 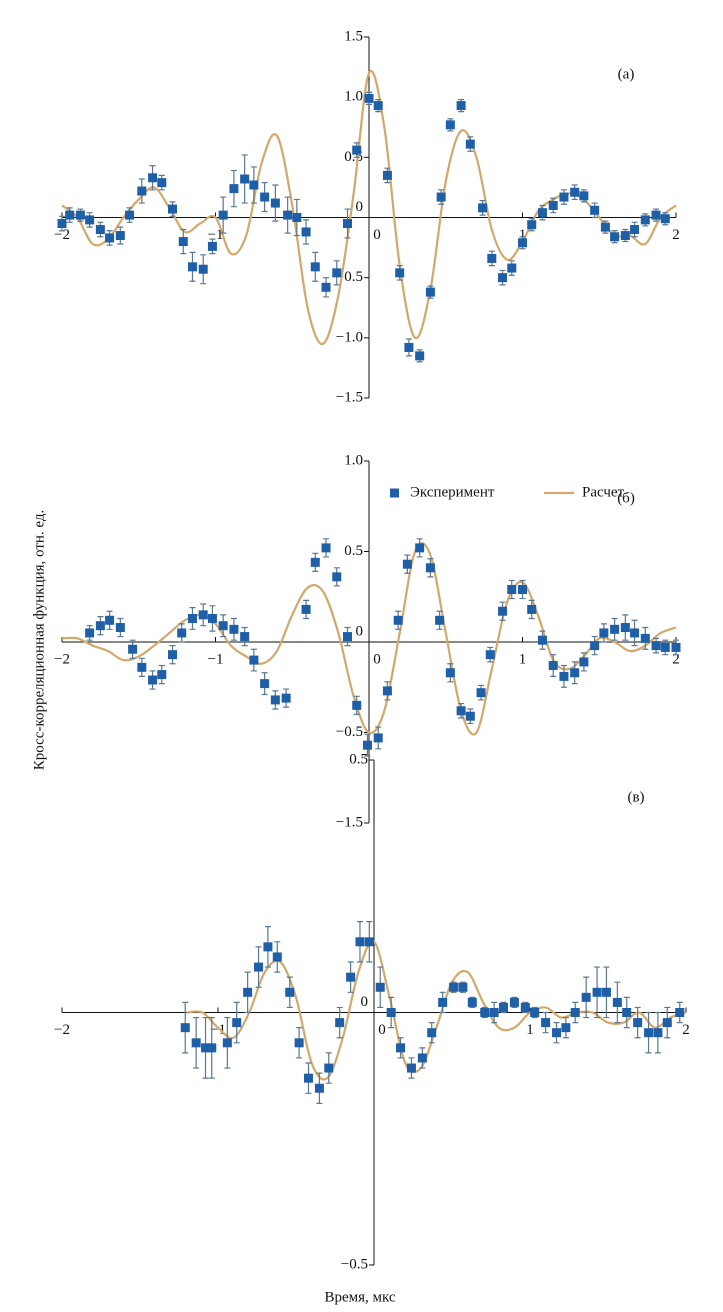 What do you see at coordinates (349, 337) in the screenshot?
I see `y-tick-label: −1.0` at bounding box center [349, 337].